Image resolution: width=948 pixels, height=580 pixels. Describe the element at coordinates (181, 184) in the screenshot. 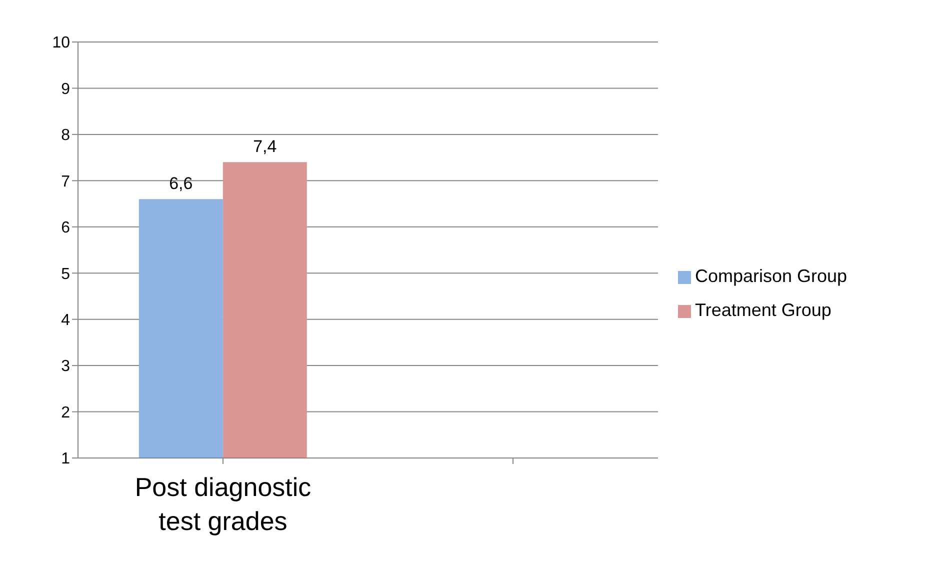

I see `data-label: 6,6` at that location.